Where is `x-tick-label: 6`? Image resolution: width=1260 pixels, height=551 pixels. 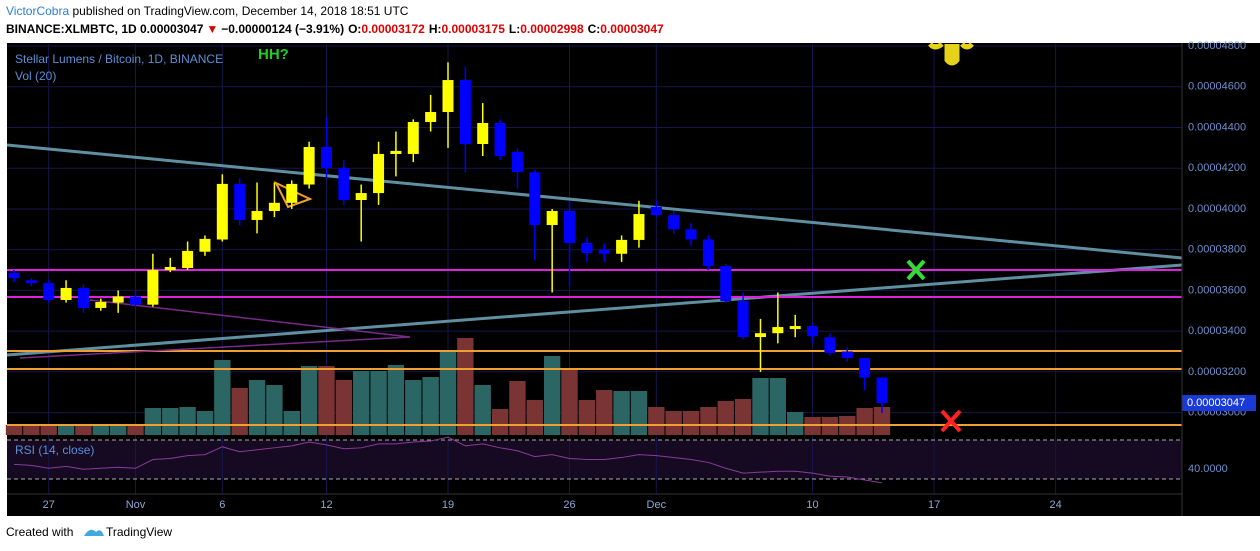 x-tick-label: 6 is located at coordinates (222, 505).